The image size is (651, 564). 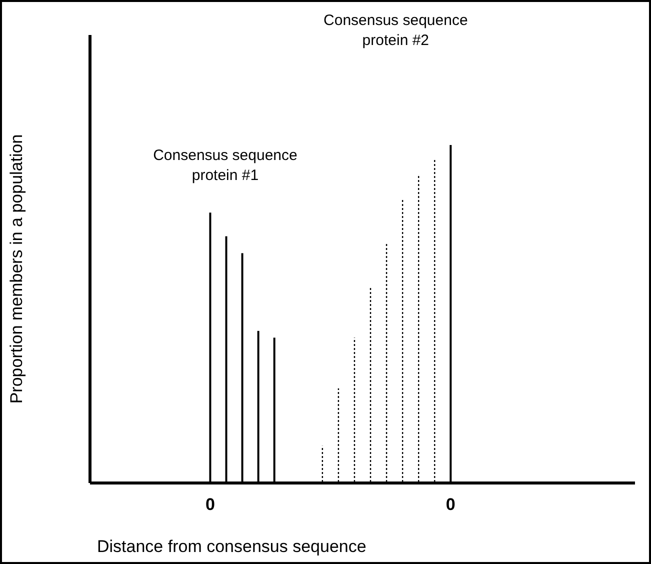 What do you see at coordinates (231, 546) in the screenshot?
I see `x-axis-title: Distance from consensus sequence` at bounding box center [231, 546].